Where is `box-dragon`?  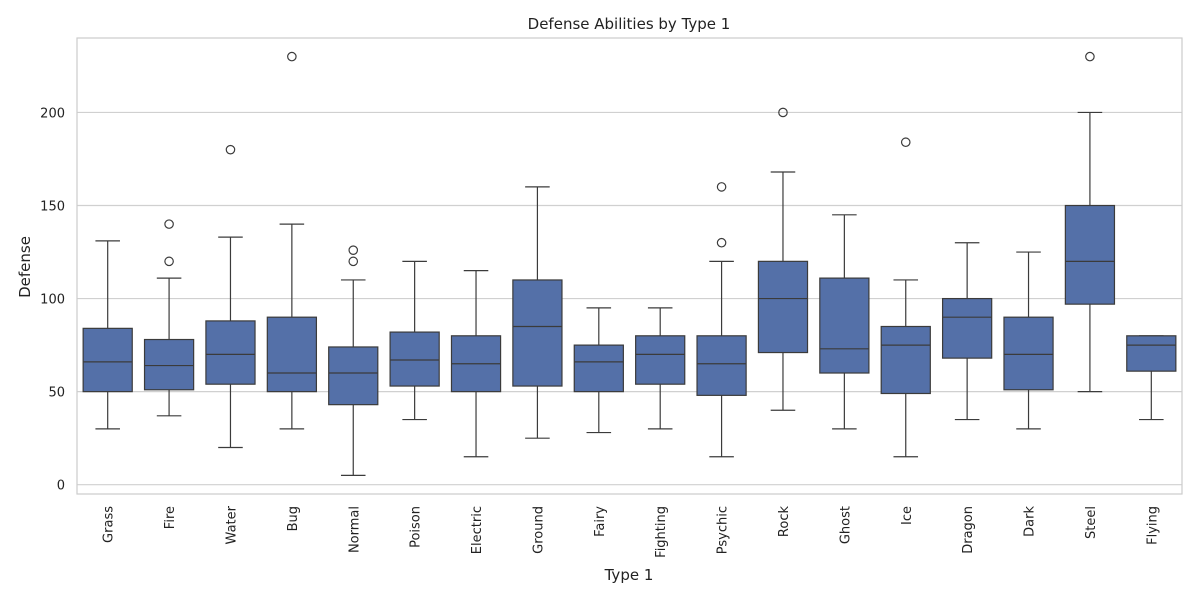
box-dragon is located at coordinates (967, 331).